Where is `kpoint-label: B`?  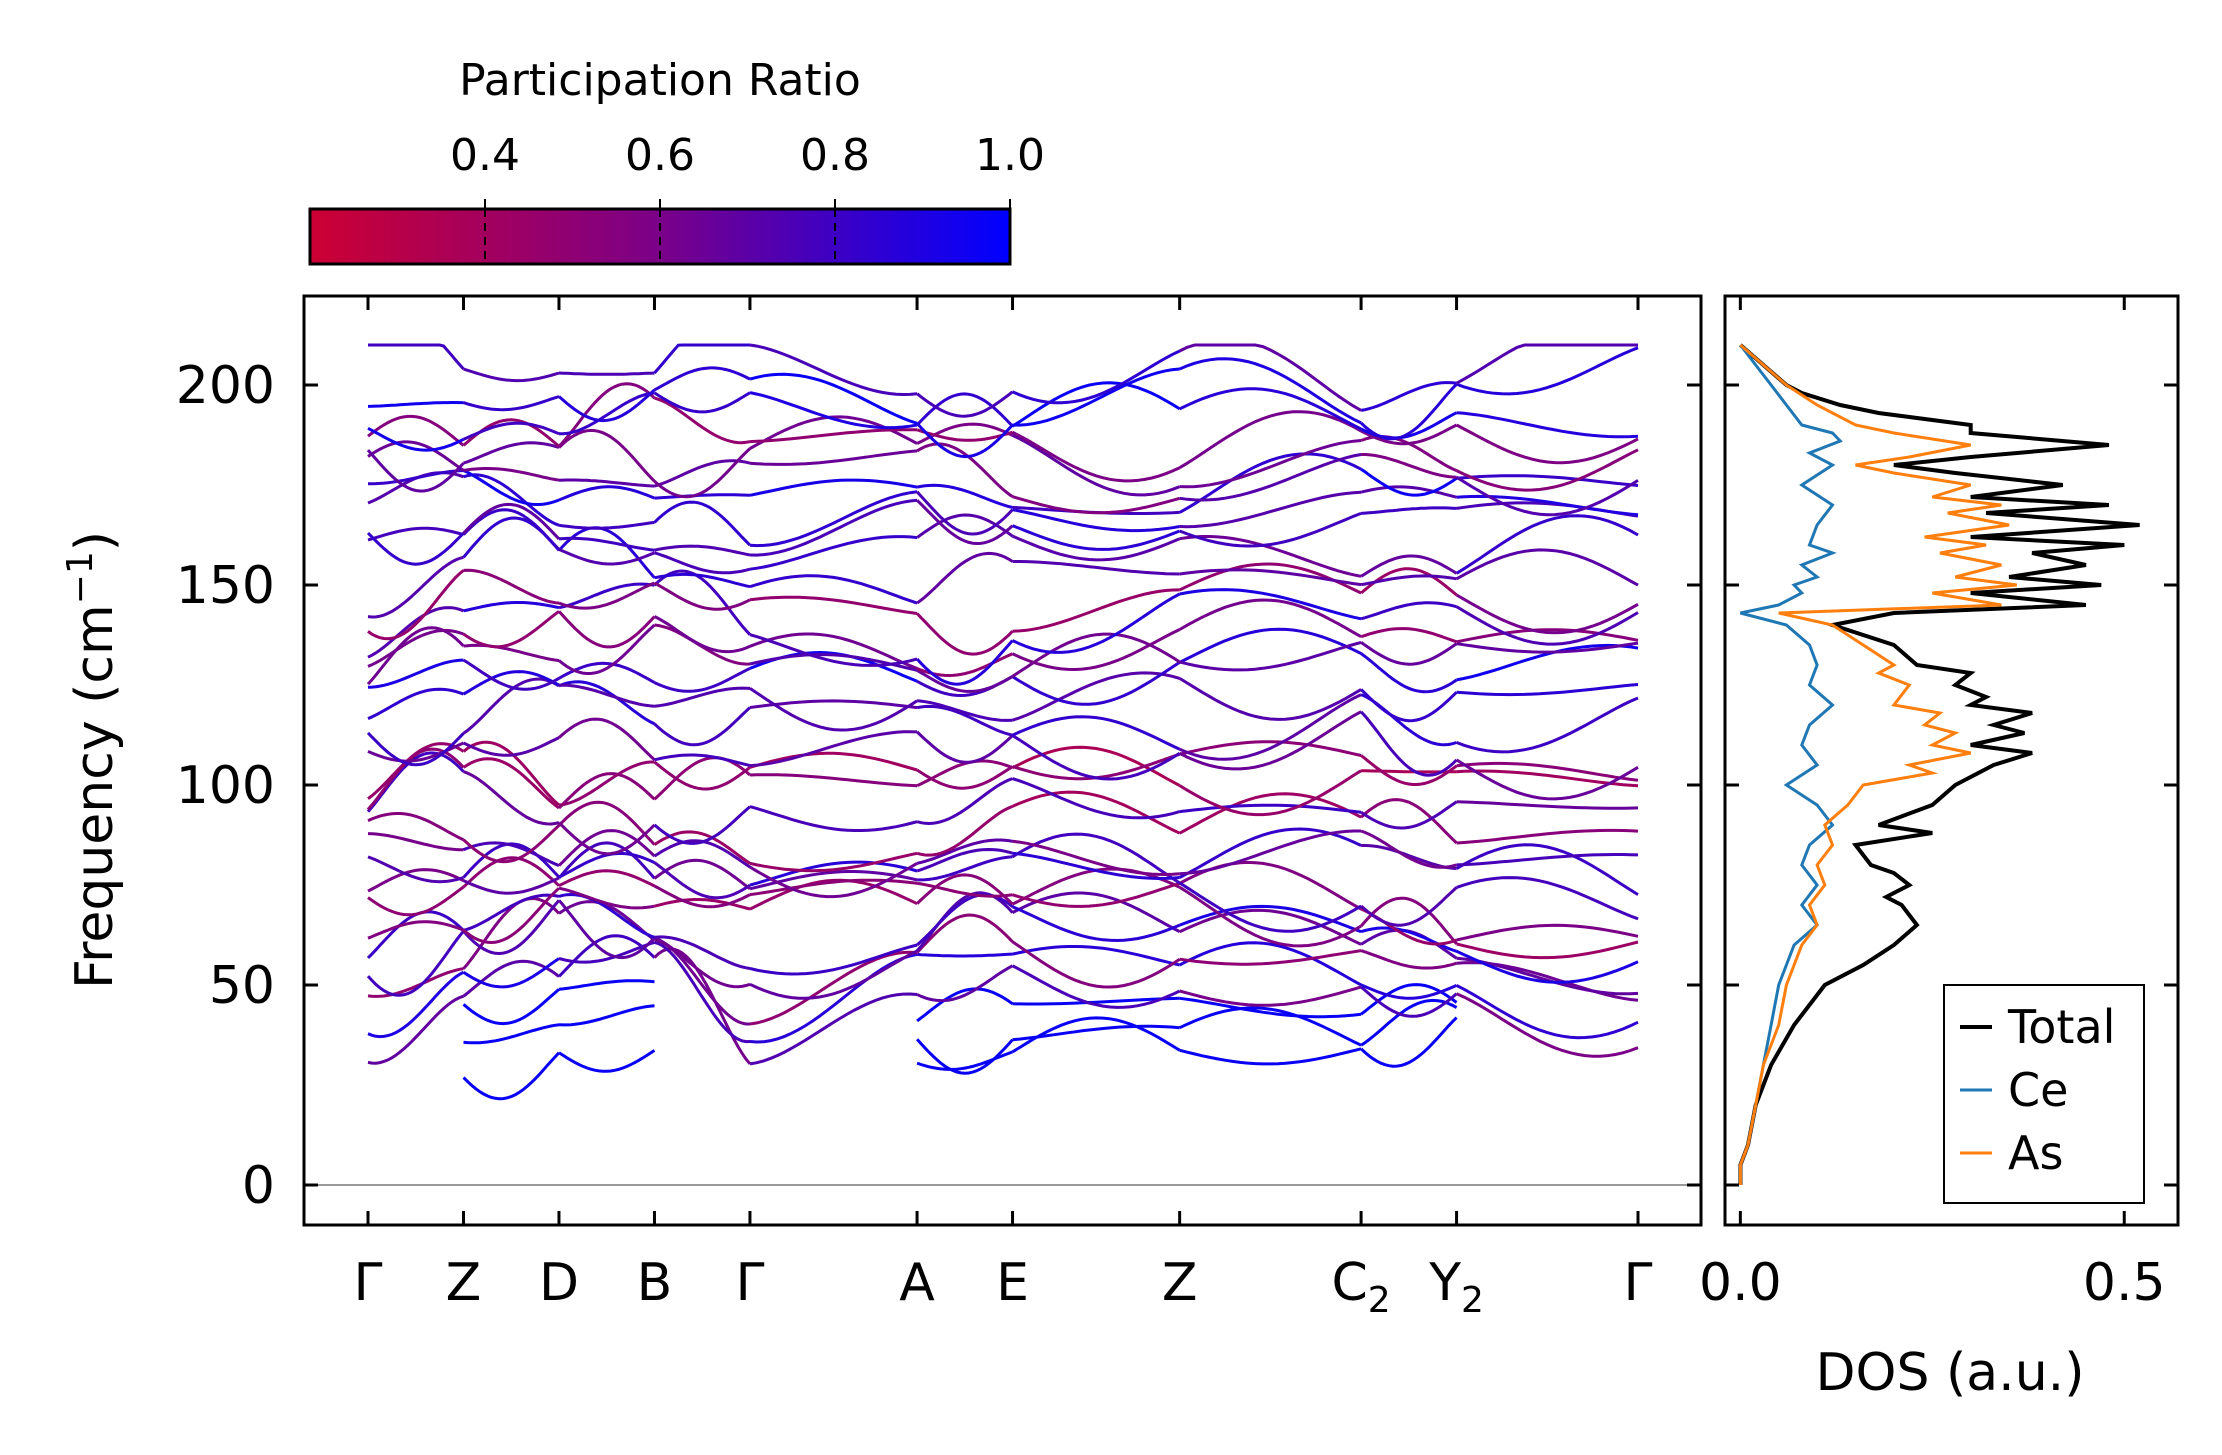 kpoint-label: B is located at coordinates (655, 1283).